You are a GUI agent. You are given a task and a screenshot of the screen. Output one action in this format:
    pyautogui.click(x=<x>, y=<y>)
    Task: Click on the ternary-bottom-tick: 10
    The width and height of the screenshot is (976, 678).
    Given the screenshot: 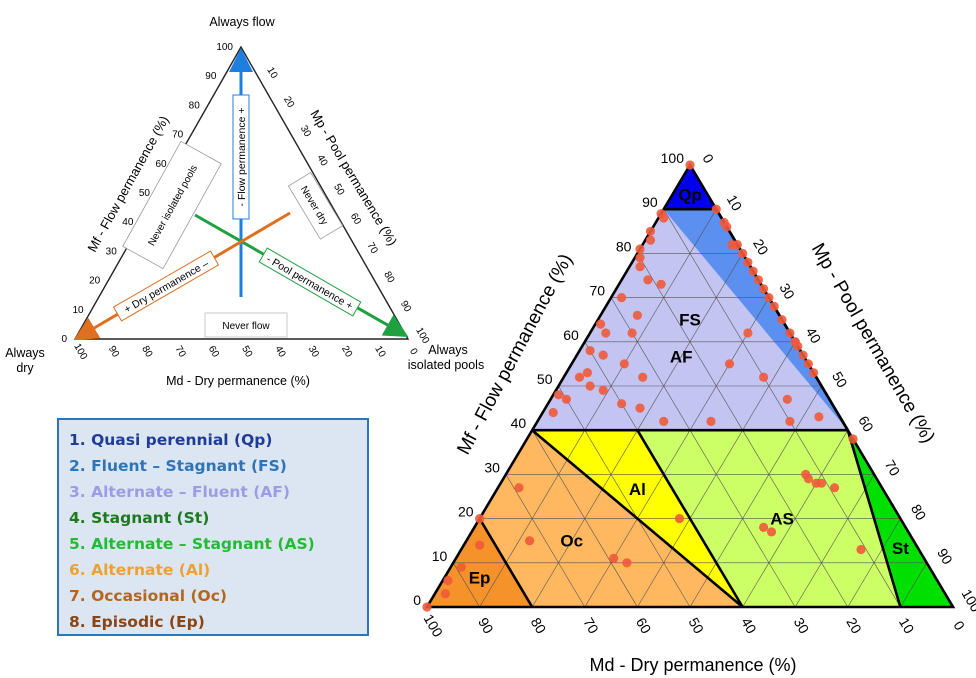 What is the action you would take?
    pyautogui.click(x=907, y=626)
    